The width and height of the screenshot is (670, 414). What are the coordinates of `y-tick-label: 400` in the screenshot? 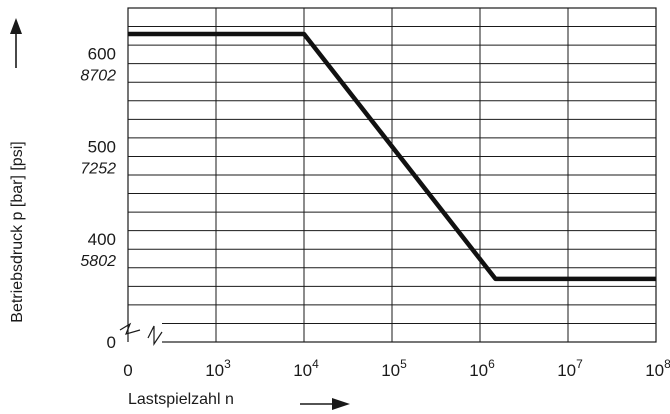 It's located at (102, 239).